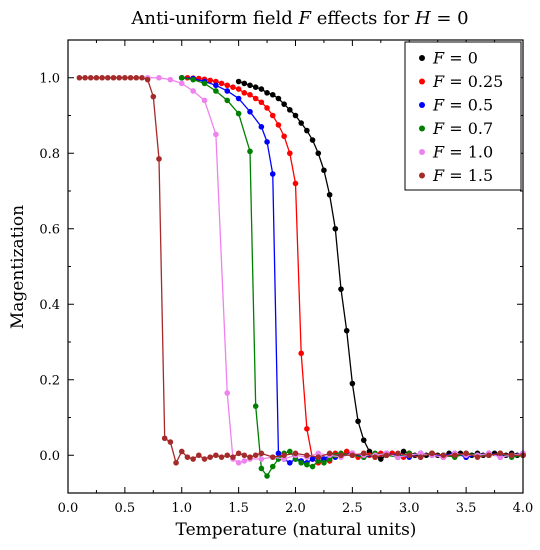 This screenshot has width=540, height=550. I want to click on y-tick-label: 0.4, so click(49, 305).